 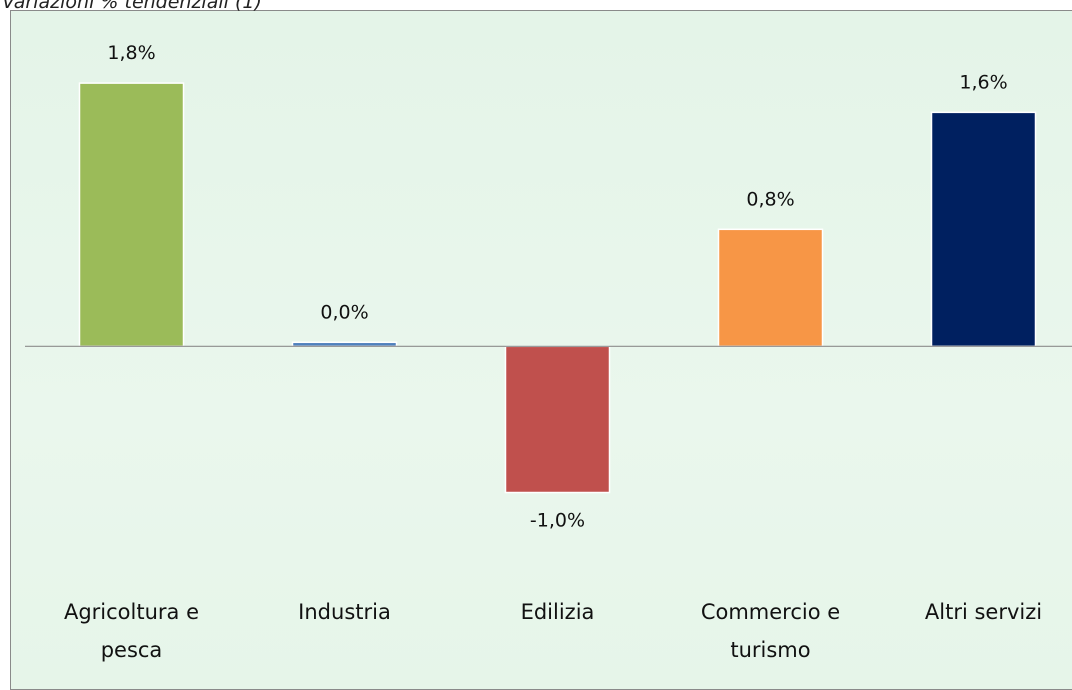 I want to click on value-label: 1,8%, so click(x=131, y=53).